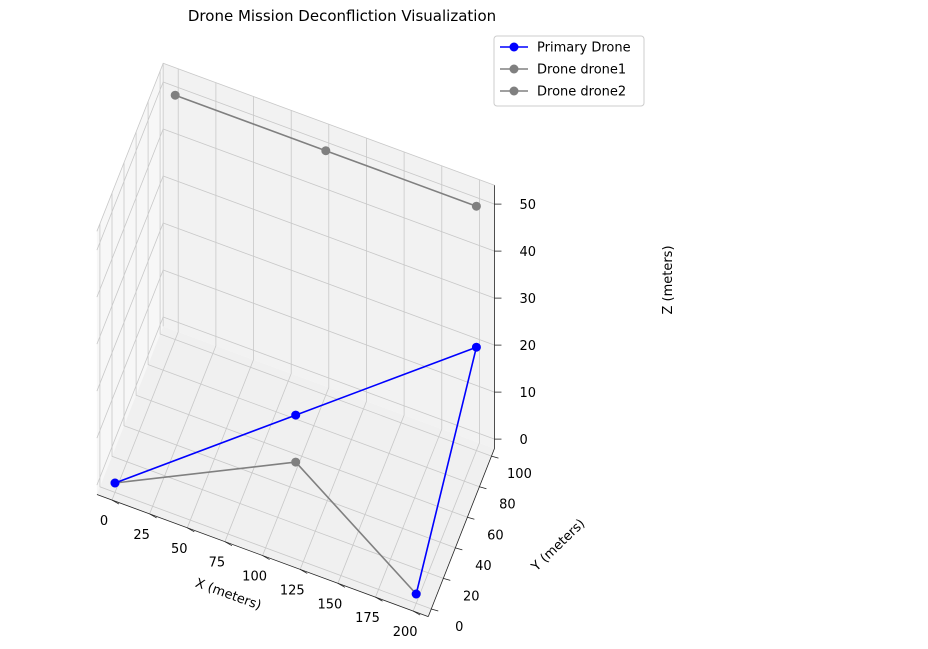 The width and height of the screenshot is (928, 649). I want to click on y-tick-label: 60, so click(495, 535).